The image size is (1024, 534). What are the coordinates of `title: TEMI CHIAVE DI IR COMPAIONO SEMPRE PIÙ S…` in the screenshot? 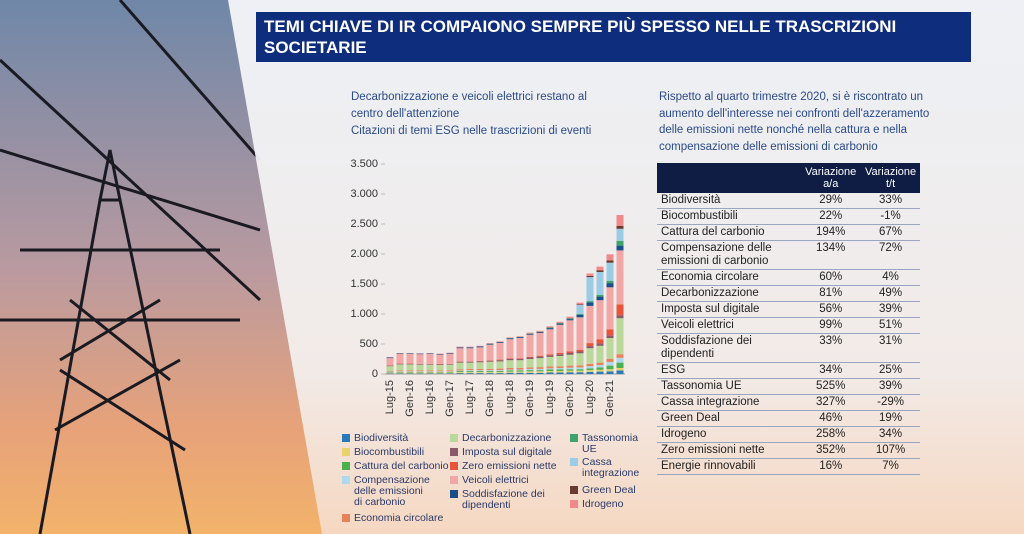 It's located at (613, 37).